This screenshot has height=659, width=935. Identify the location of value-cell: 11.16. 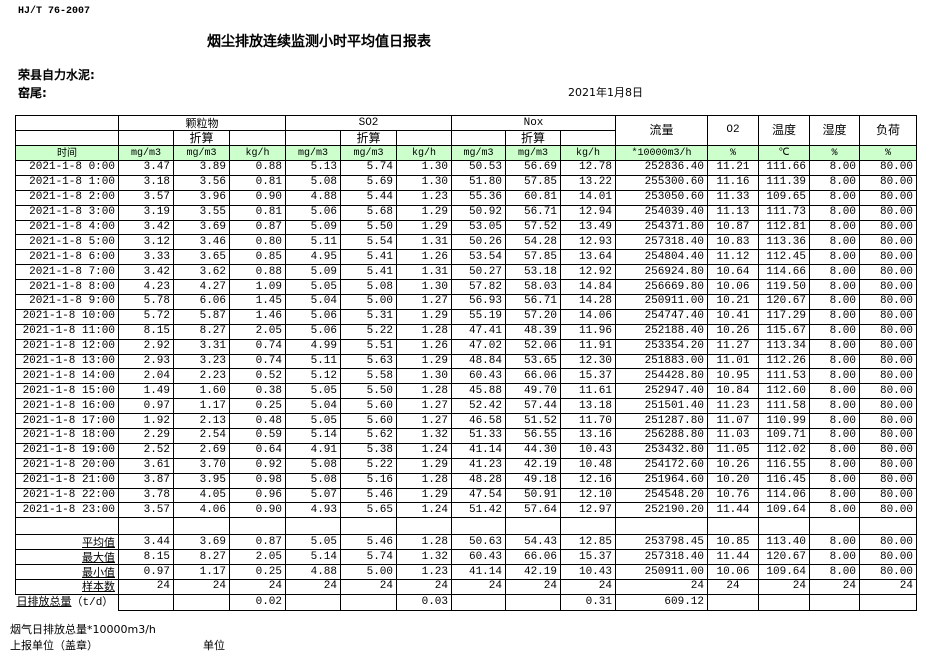
(733, 182).